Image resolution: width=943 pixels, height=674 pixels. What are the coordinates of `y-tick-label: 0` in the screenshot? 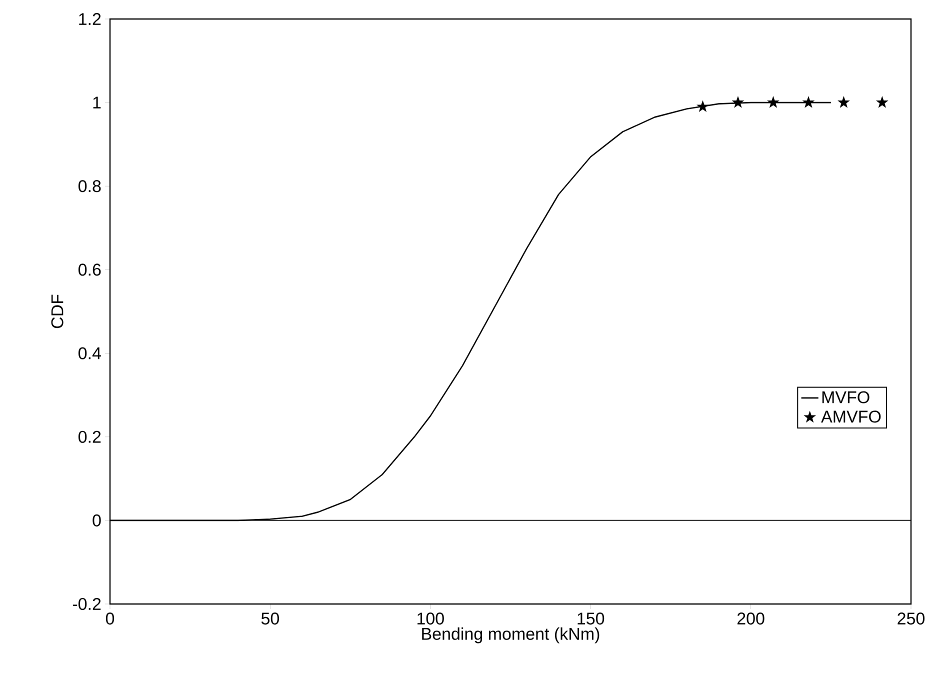 It's located at (96, 520).